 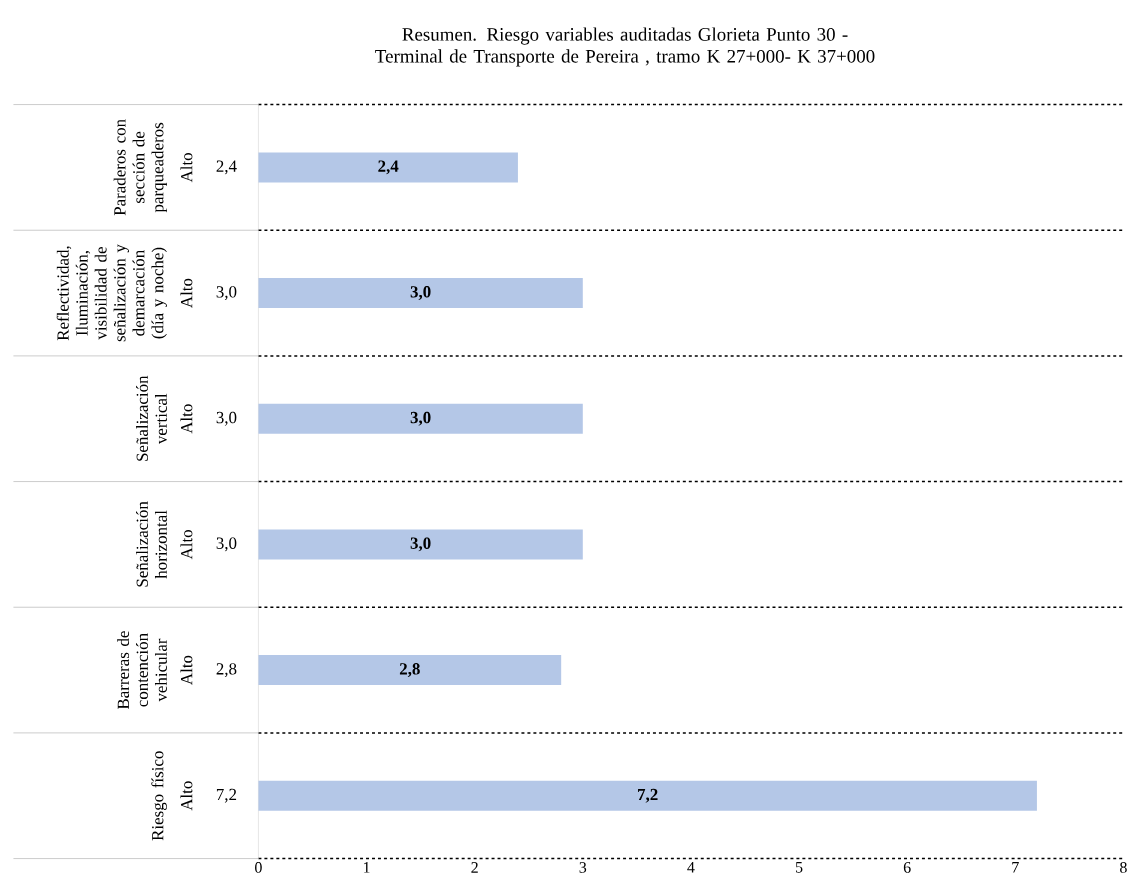 I want to click on x-tick-label: 8, so click(x=1123, y=867).